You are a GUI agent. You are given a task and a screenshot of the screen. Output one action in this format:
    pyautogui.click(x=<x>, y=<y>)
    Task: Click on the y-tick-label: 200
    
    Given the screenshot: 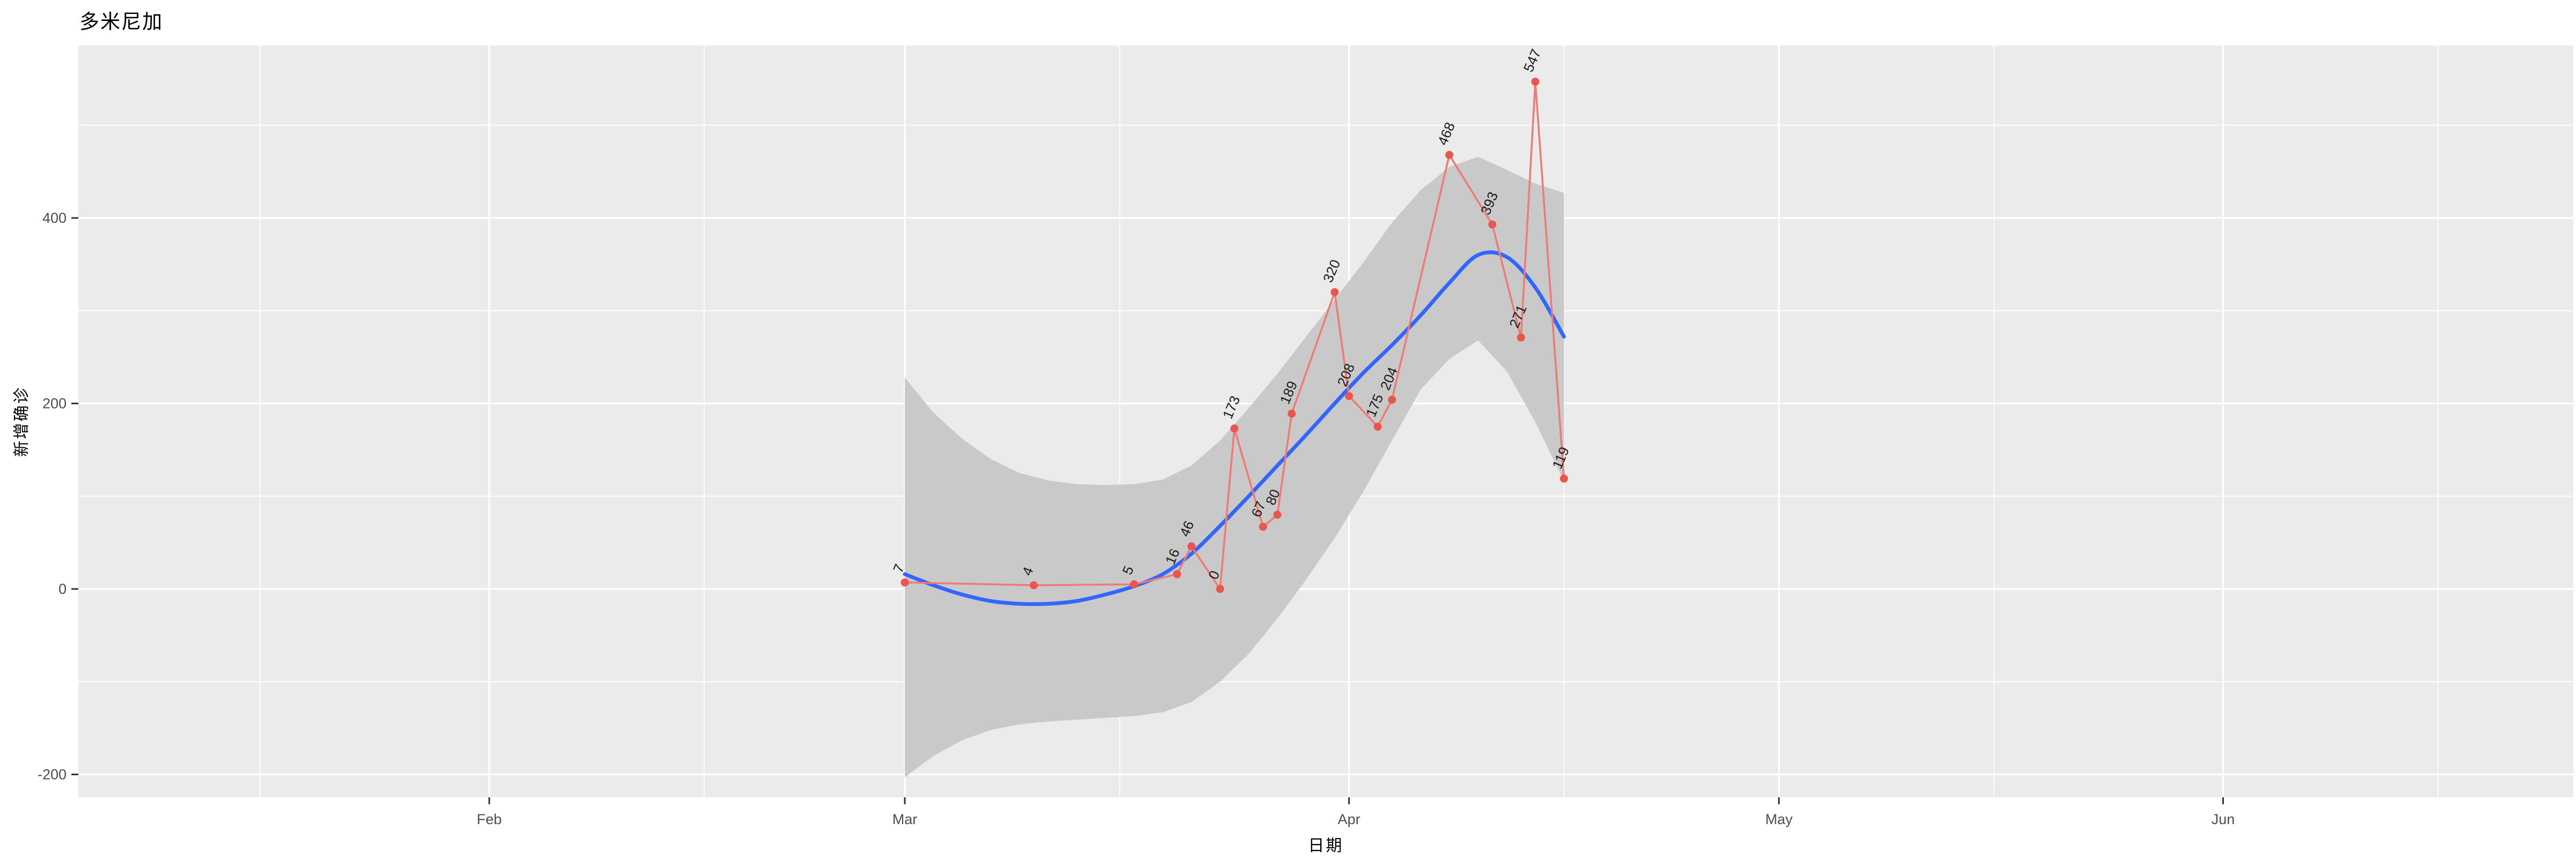 What is the action you would take?
    pyautogui.click(x=54, y=404)
    